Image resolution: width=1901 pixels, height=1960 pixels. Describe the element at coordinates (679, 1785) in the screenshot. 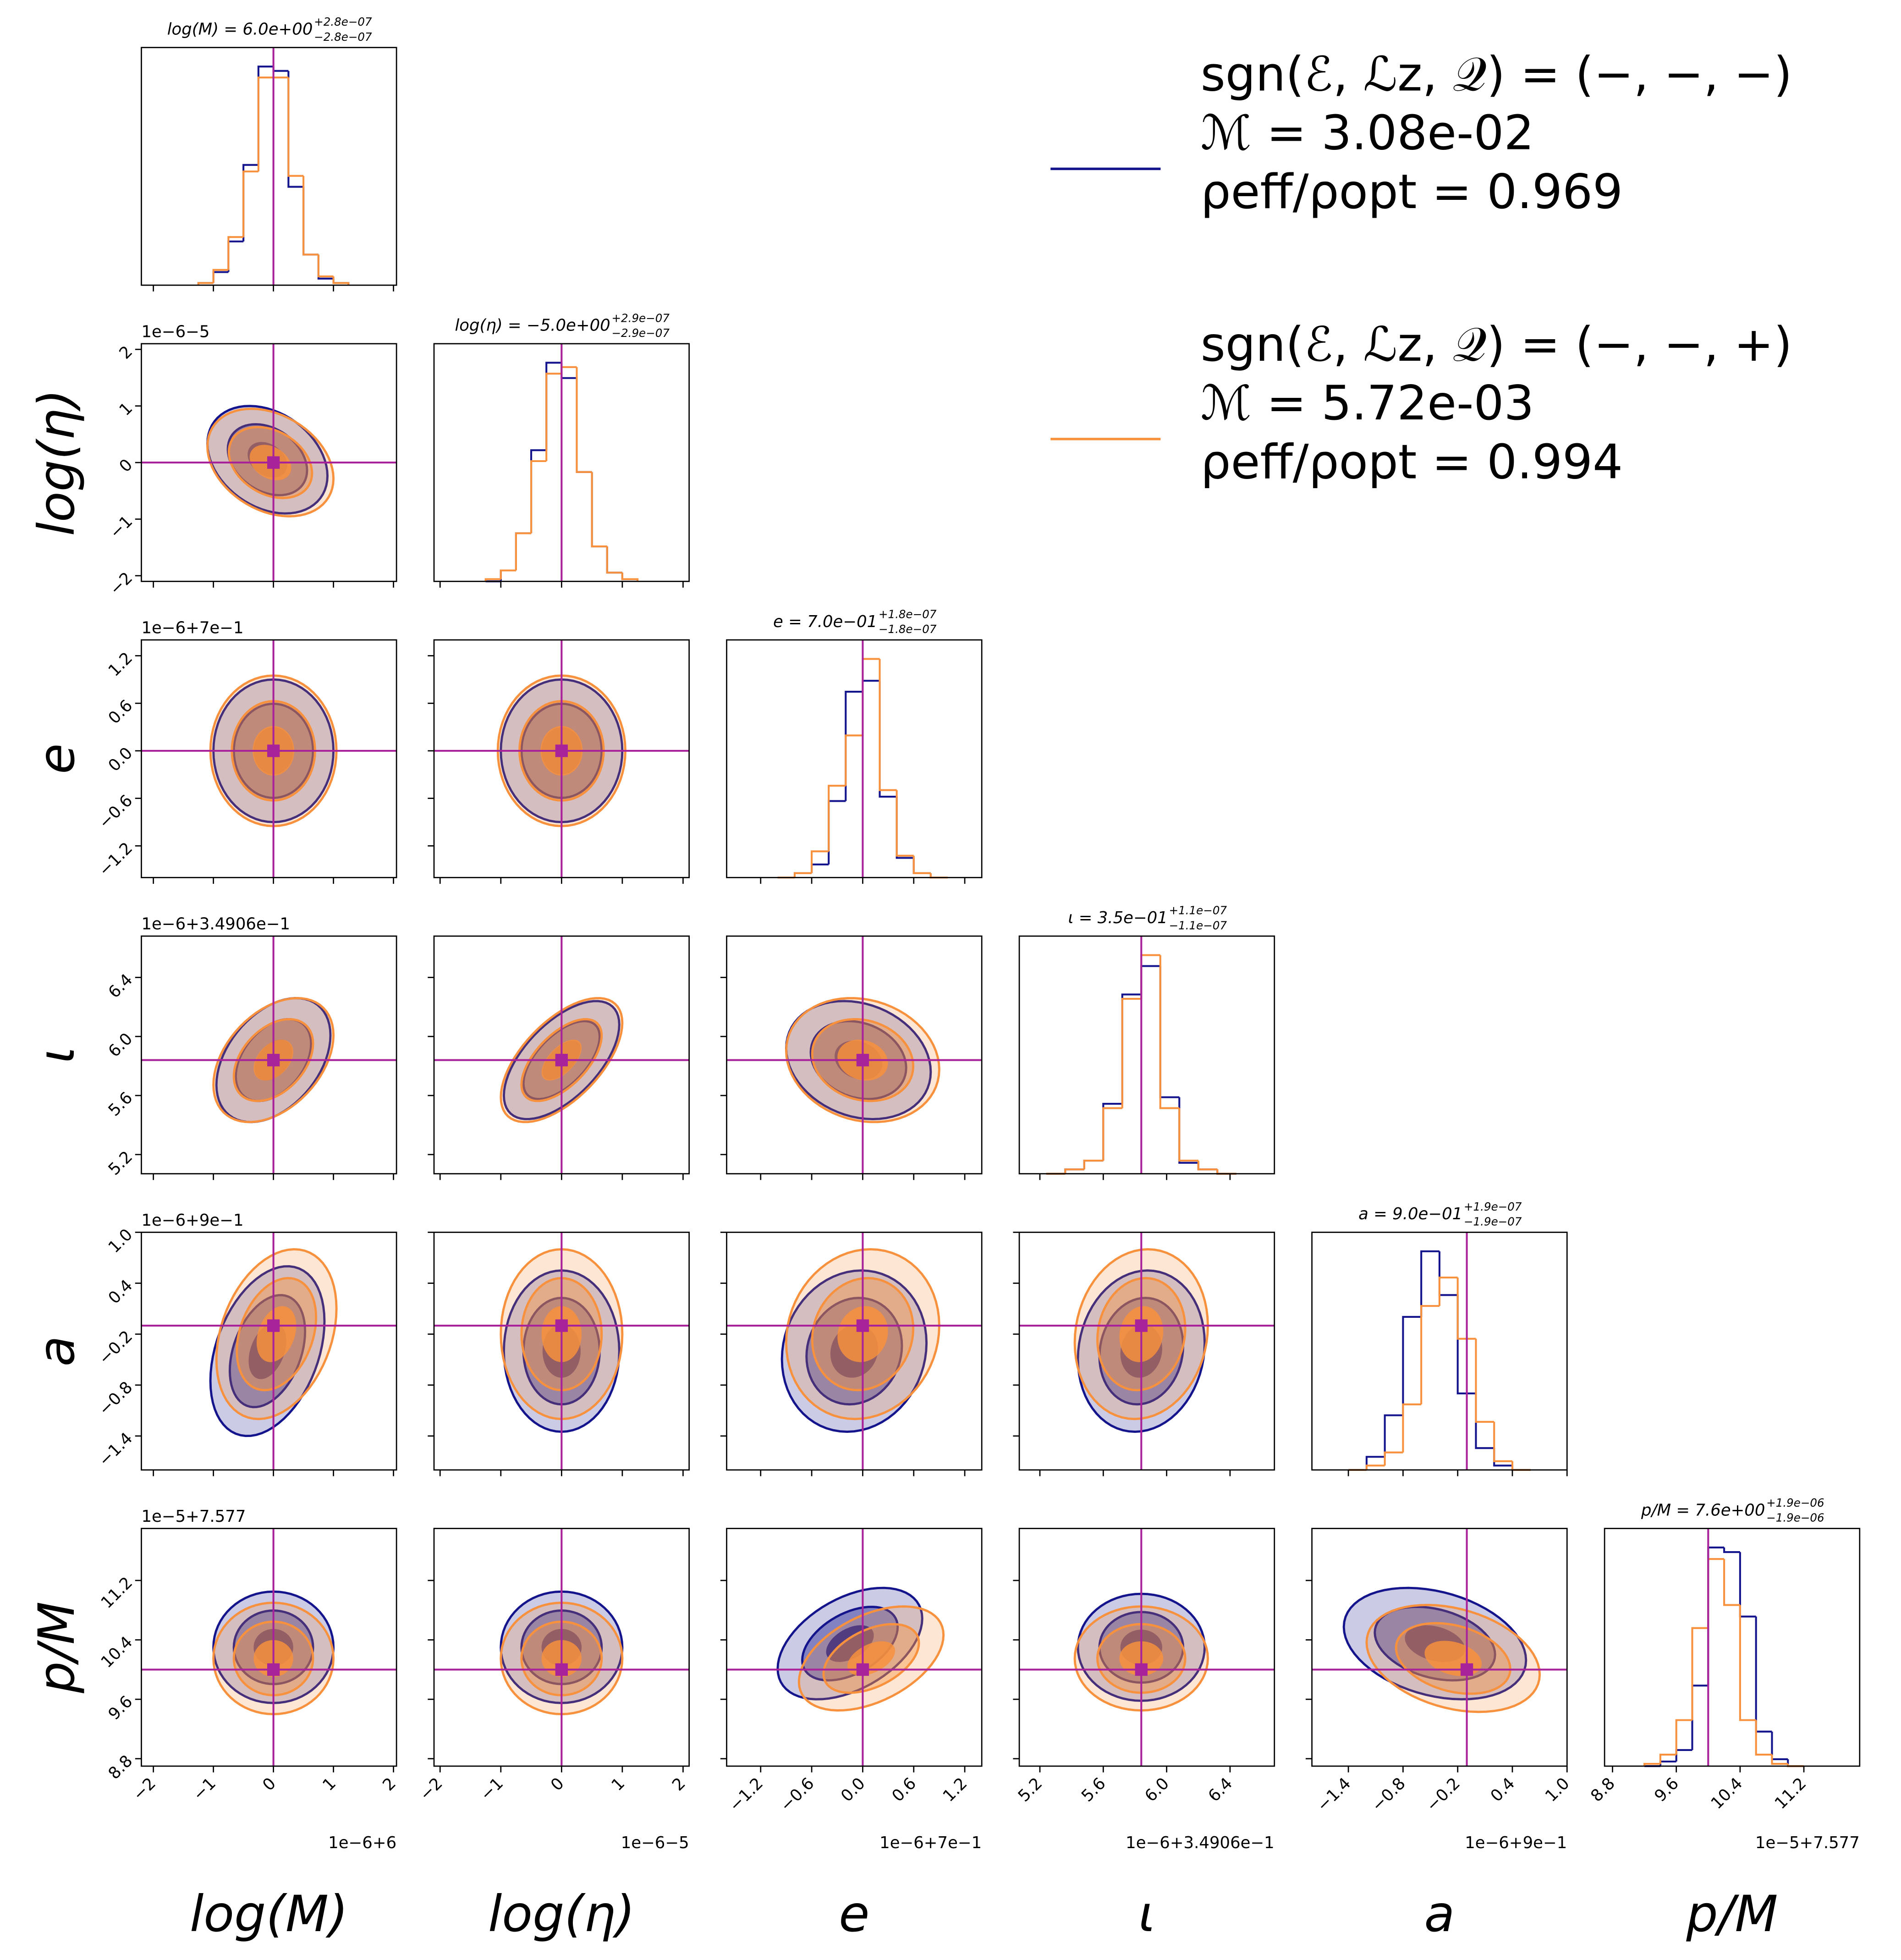

I see `x-tick-label: 2` at that location.